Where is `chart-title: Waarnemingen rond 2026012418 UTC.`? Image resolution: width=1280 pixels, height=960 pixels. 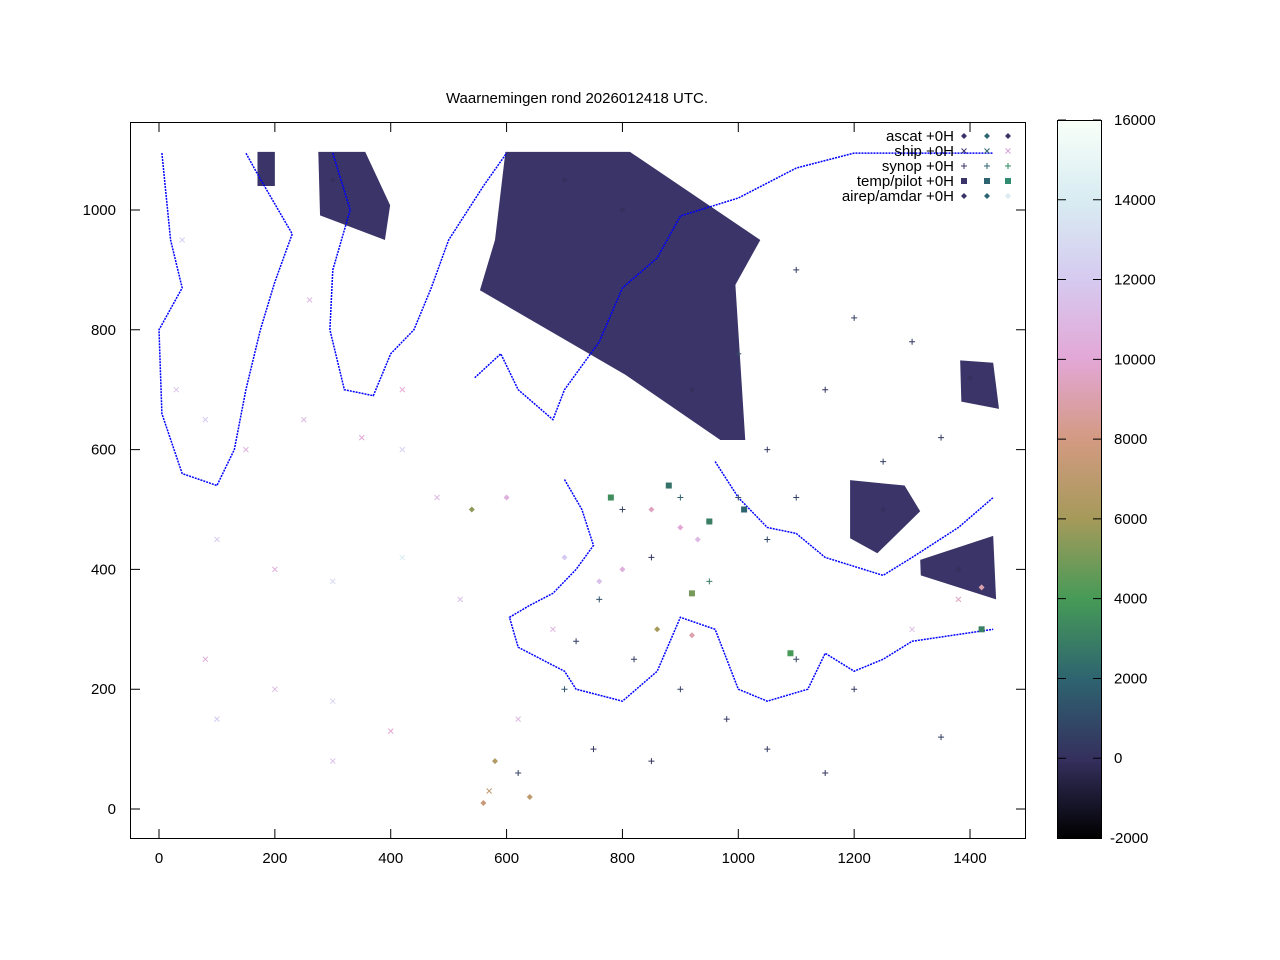
chart-title: Waarnemingen rond 2026012418 UTC. is located at coordinates (577, 98).